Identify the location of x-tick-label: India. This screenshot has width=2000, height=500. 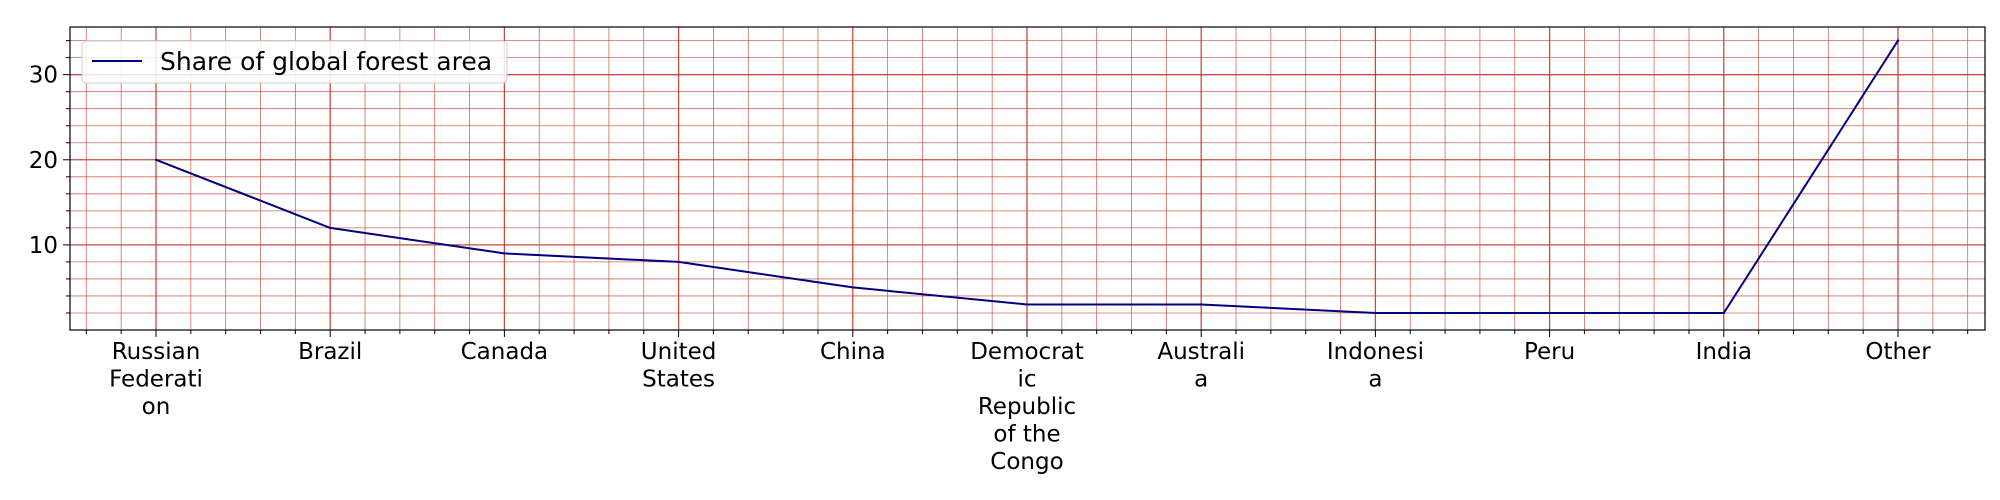
(1724, 352).